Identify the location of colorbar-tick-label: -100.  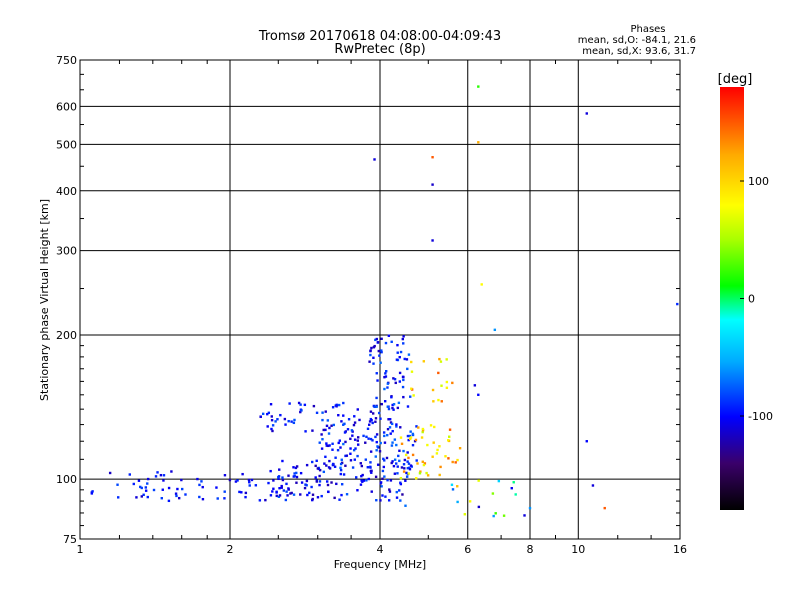
(760, 416).